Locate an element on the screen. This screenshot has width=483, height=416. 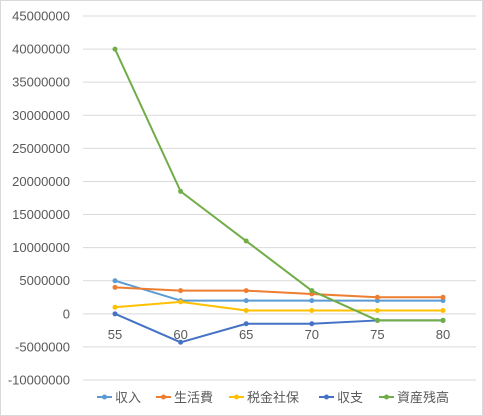
x-tick-label: 75 is located at coordinates (377, 334).